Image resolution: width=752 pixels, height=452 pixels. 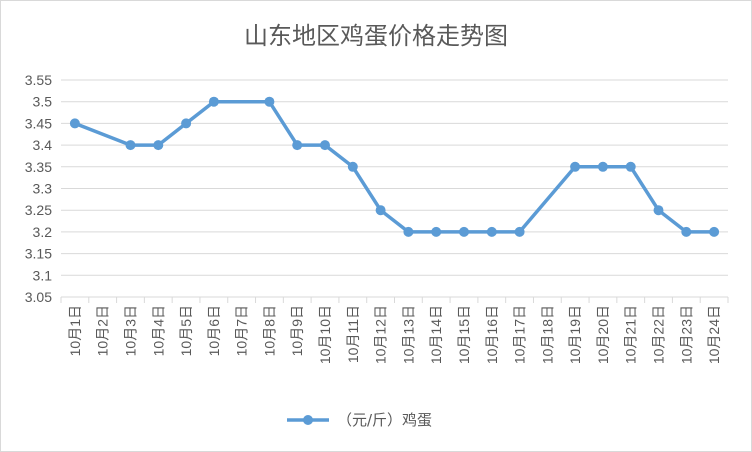 What do you see at coordinates (603, 334) in the screenshot?
I see `x-tick-label: 10月20日` at bounding box center [603, 334].